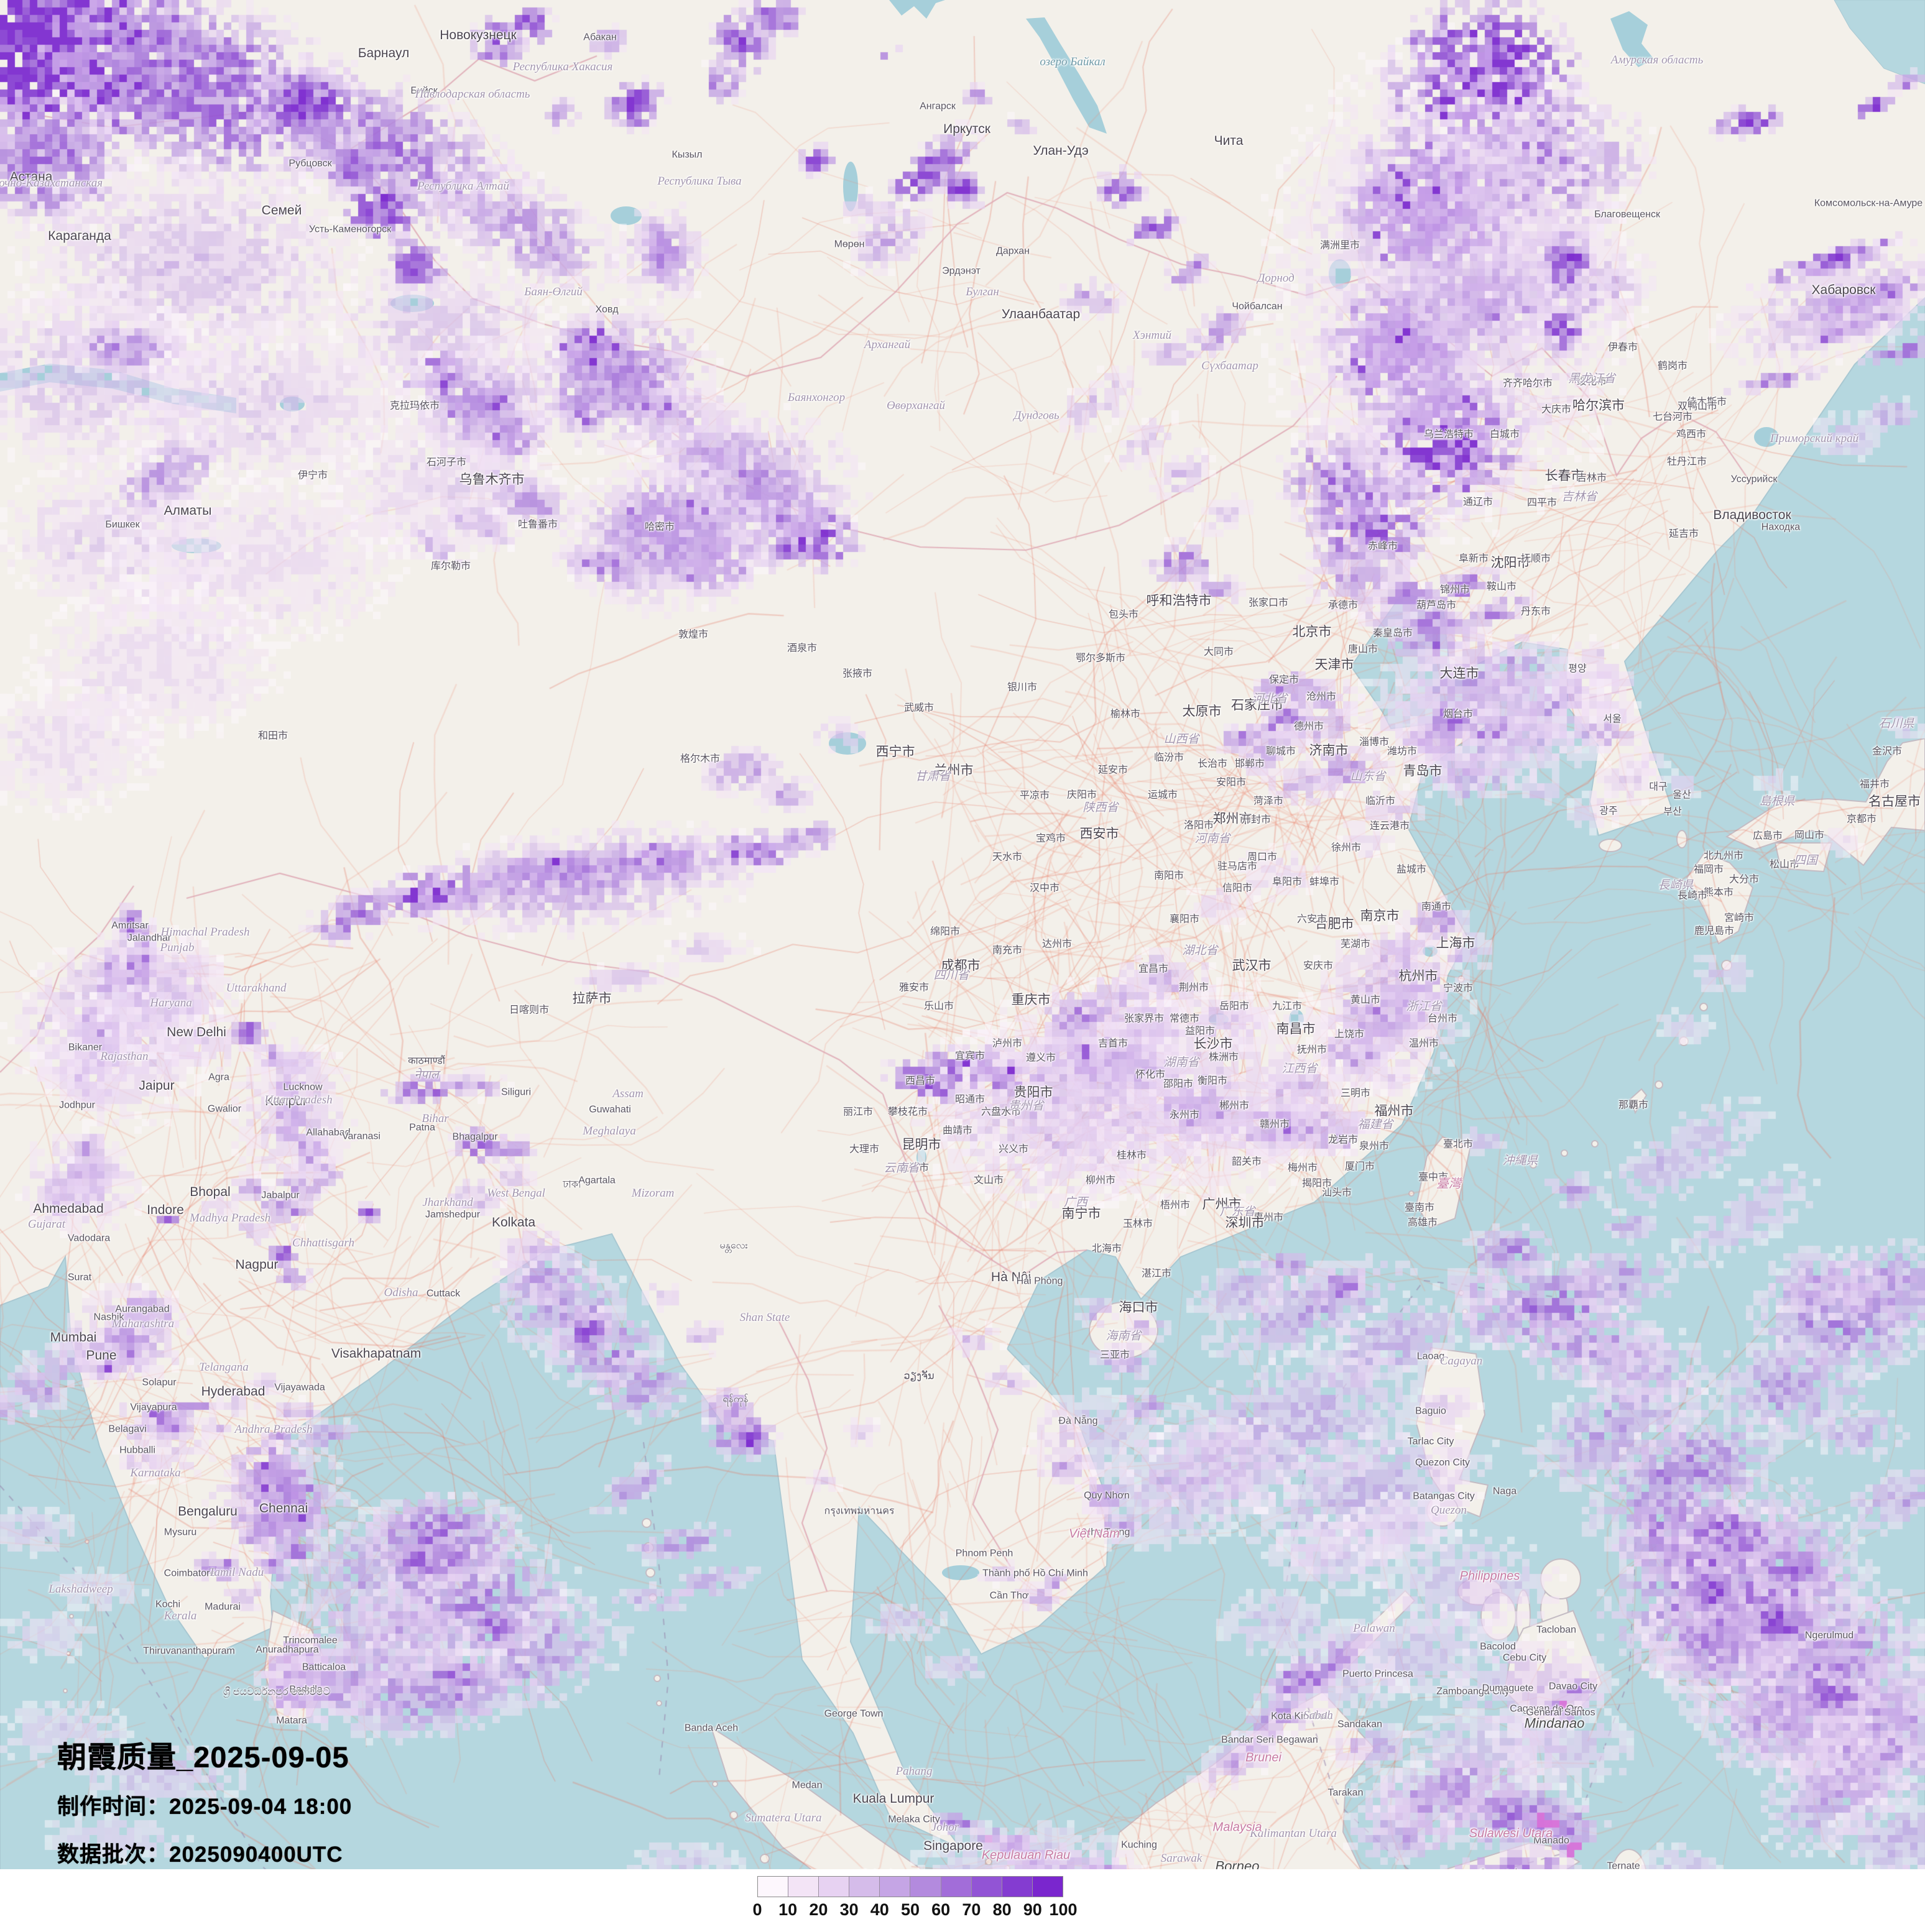  I want to click on map-label-city: Kuala Lumpur, so click(893, 1798).